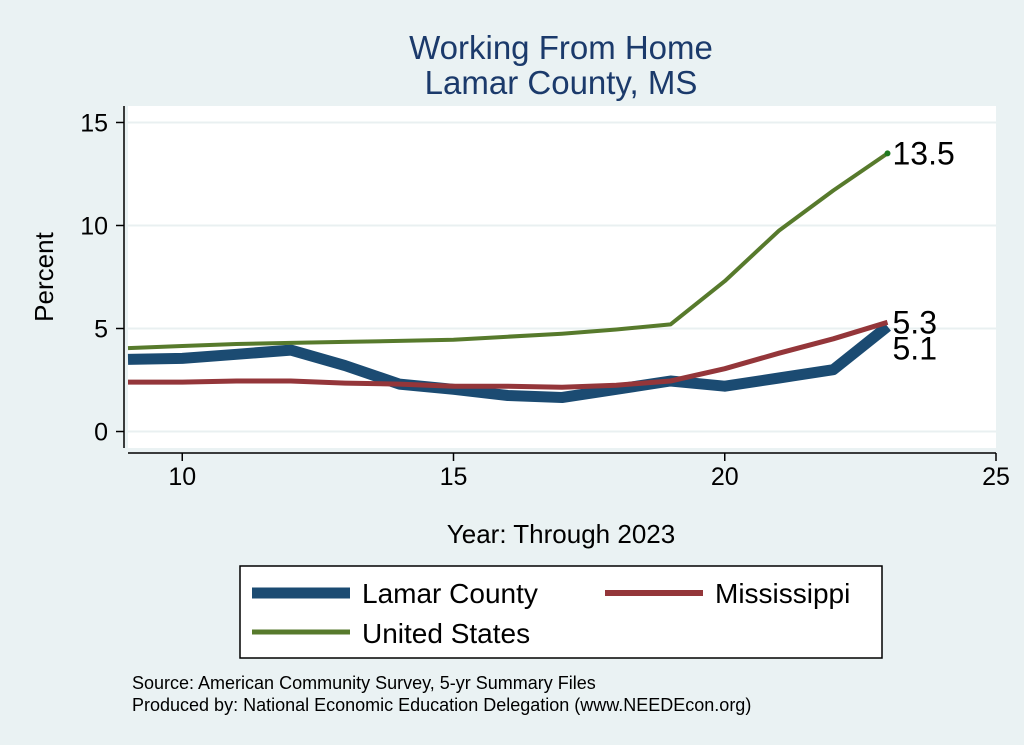  I want to click on united-states-end-point, so click(887, 153).